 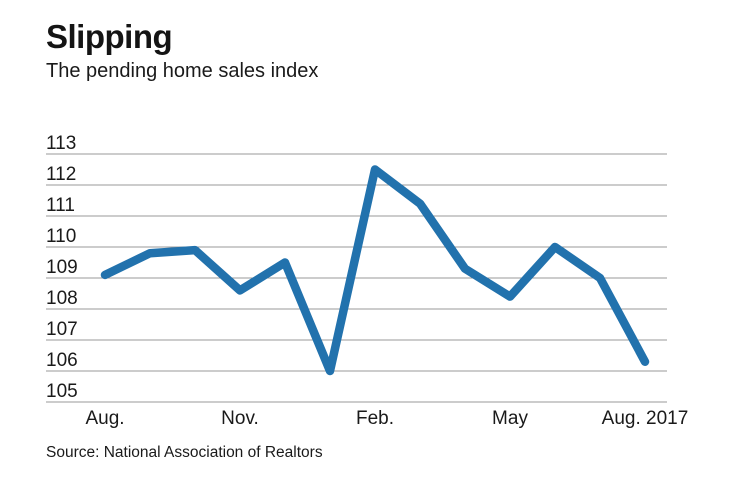 What do you see at coordinates (61, 236) in the screenshot?
I see `y-axis-tick-label: 110` at bounding box center [61, 236].